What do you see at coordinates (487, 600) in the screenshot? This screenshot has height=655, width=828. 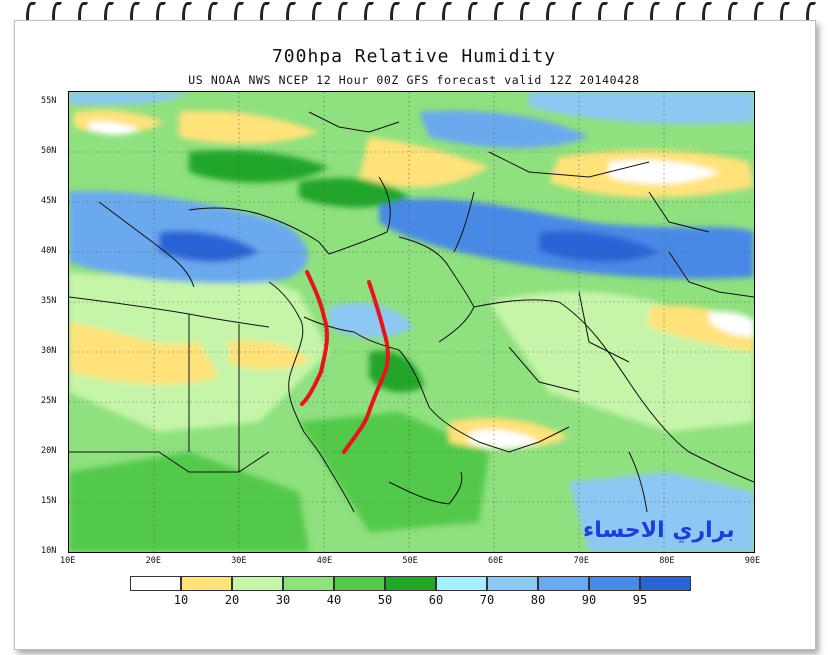 I see `legend-label: 70` at bounding box center [487, 600].